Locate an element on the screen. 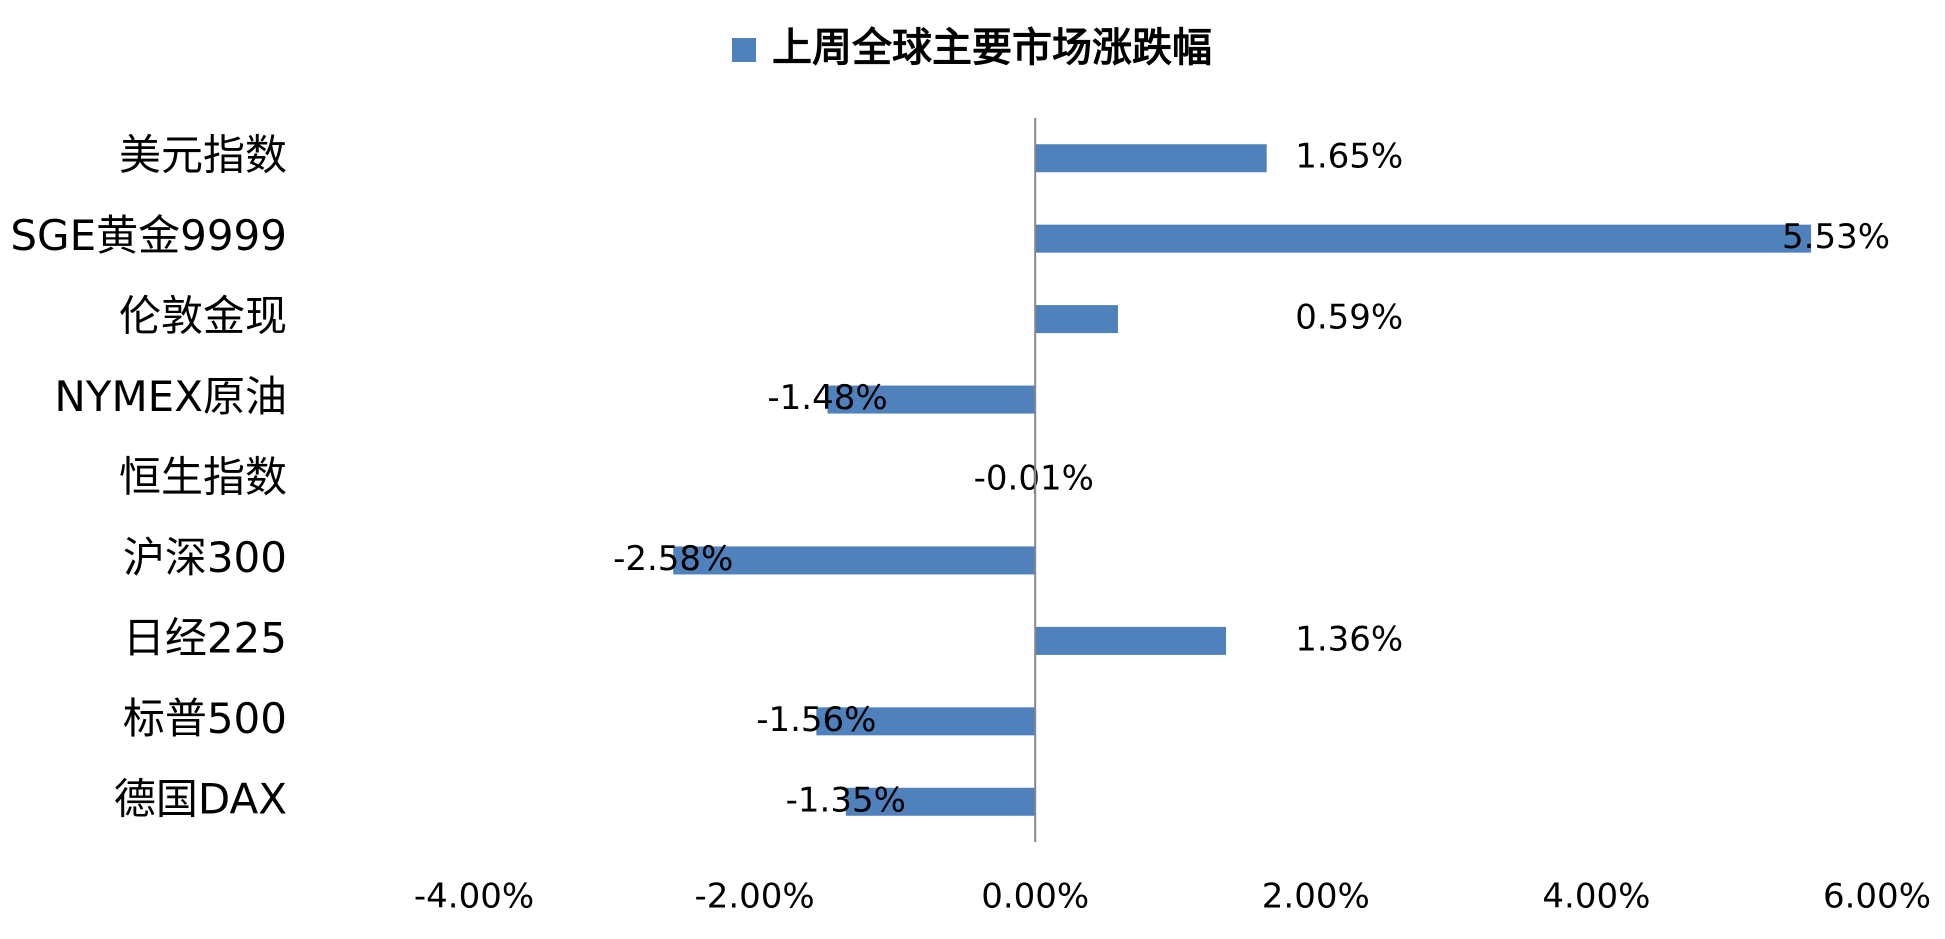  data-label: -2.58% is located at coordinates (673, 559).